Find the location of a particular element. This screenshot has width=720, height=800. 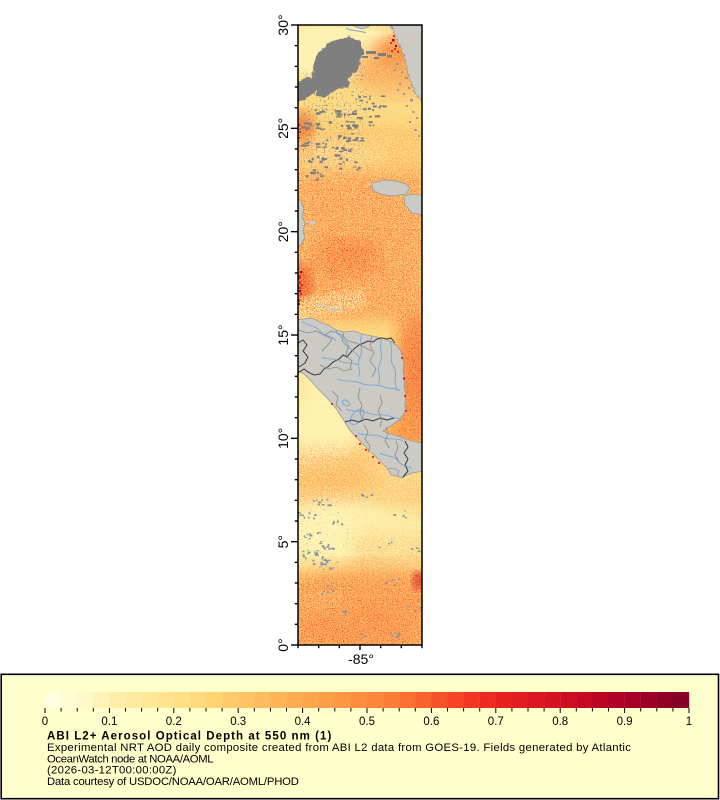

svg-text: 10° is located at coordinates (283, 438).